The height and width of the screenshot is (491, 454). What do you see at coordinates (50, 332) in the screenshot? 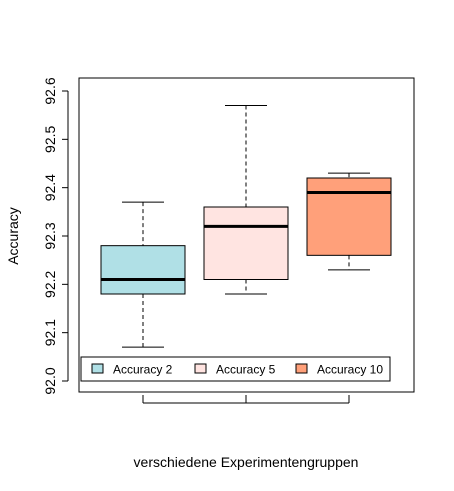
I see `y-tick-label: 92.1` at bounding box center [50, 332].